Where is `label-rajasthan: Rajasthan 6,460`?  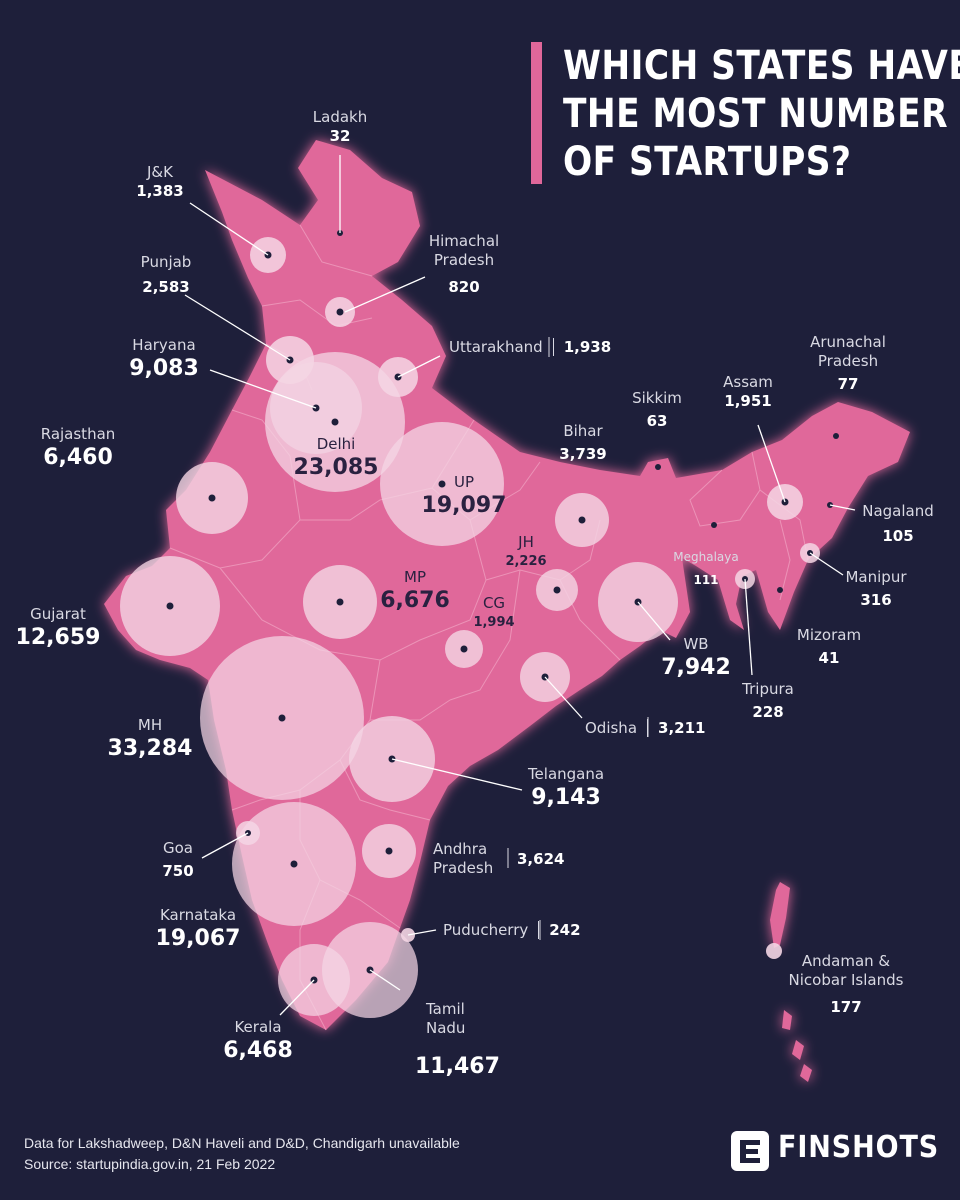 label-rajasthan: Rajasthan 6,460 is located at coordinates (78, 447).